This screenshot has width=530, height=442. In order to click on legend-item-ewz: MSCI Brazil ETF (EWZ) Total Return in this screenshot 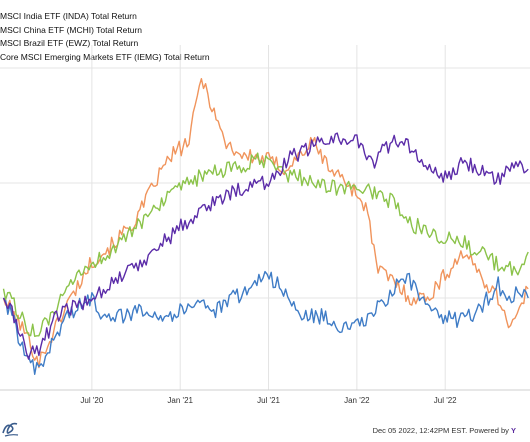, I will do `click(69, 43)`.